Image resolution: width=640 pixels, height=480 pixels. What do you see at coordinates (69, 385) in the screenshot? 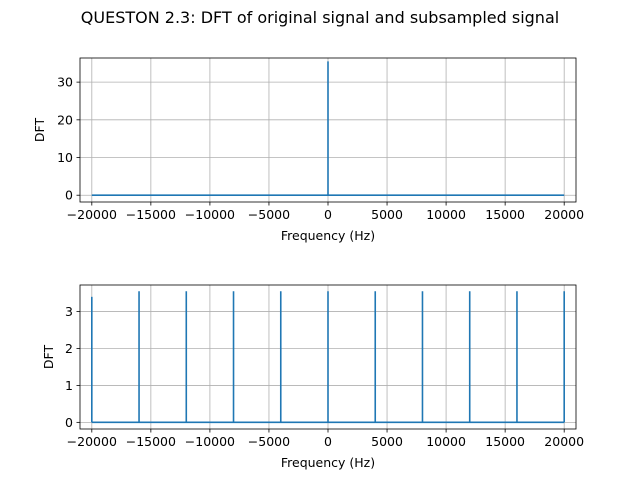
I see `y-tick-label: 1` at bounding box center [69, 385].